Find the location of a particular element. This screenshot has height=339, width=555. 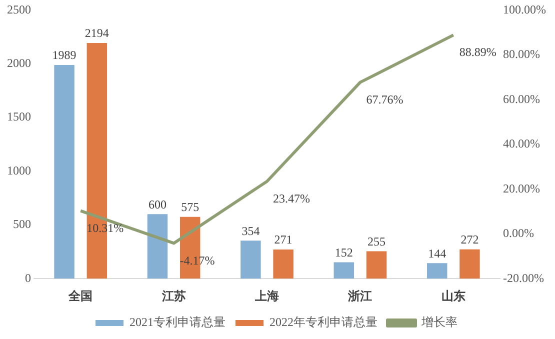

data-label: 575 is located at coordinates (190, 207).